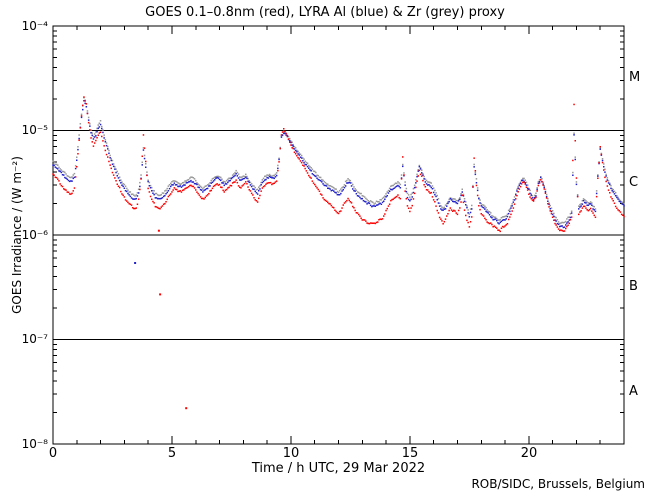  What do you see at coordinates (34, 235) in the screenshot?
I see `y-tick-label-1e-6: 10⁻⁶` at bounding box center [34, 235].